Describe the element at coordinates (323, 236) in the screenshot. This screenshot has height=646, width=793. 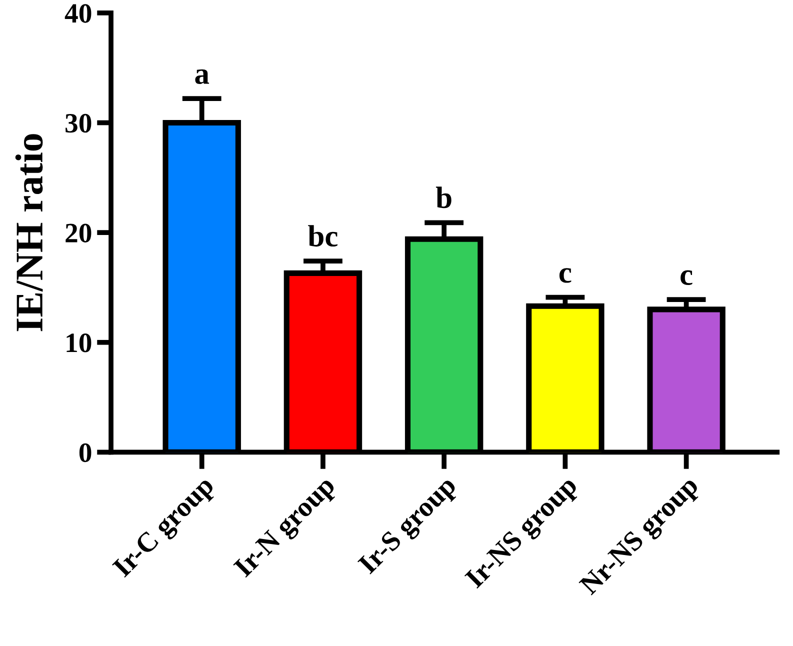
I see `annotation: bc` at that location.